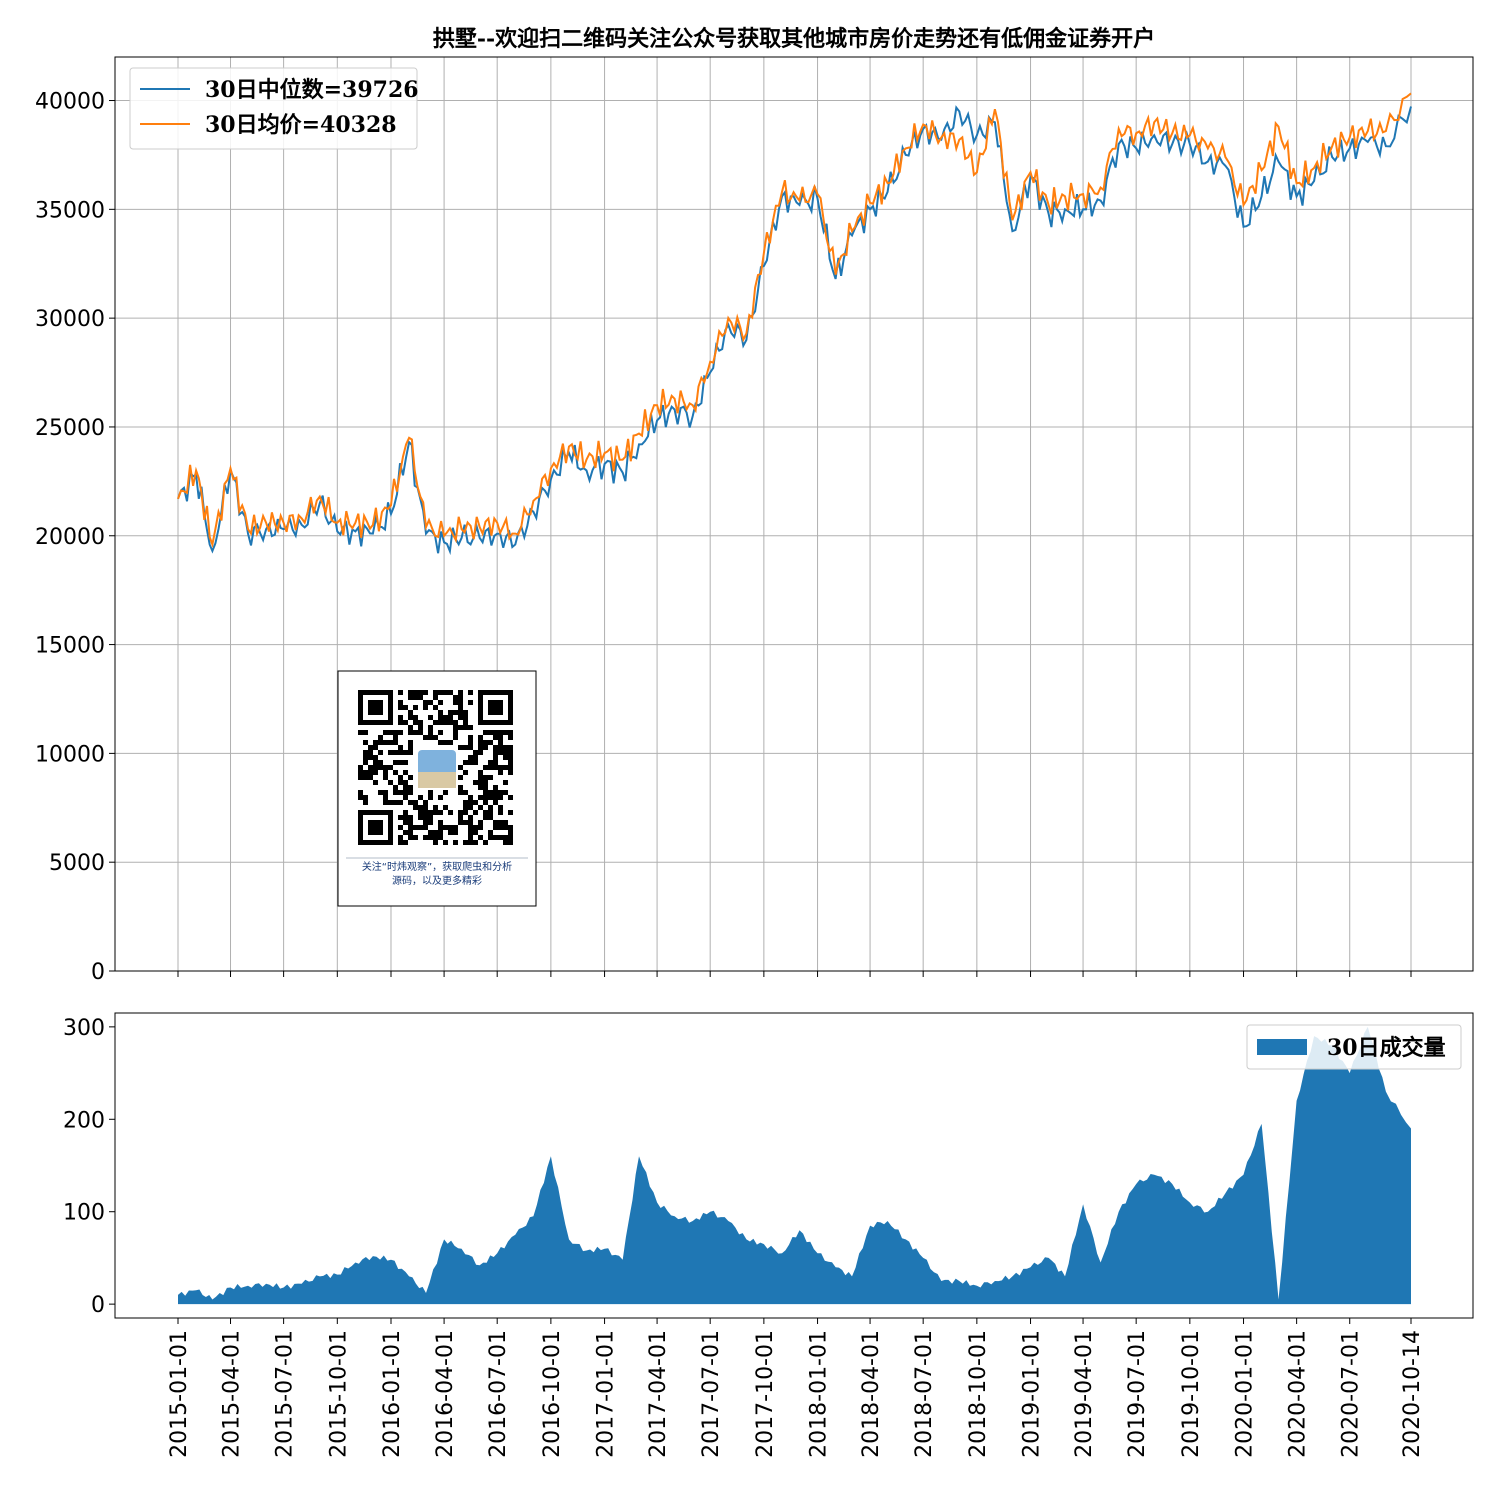 The width and height of the screenshot is (1500, 1500). I want to click on legend-volume-label: 30日成交量, so click(1386, 1048).